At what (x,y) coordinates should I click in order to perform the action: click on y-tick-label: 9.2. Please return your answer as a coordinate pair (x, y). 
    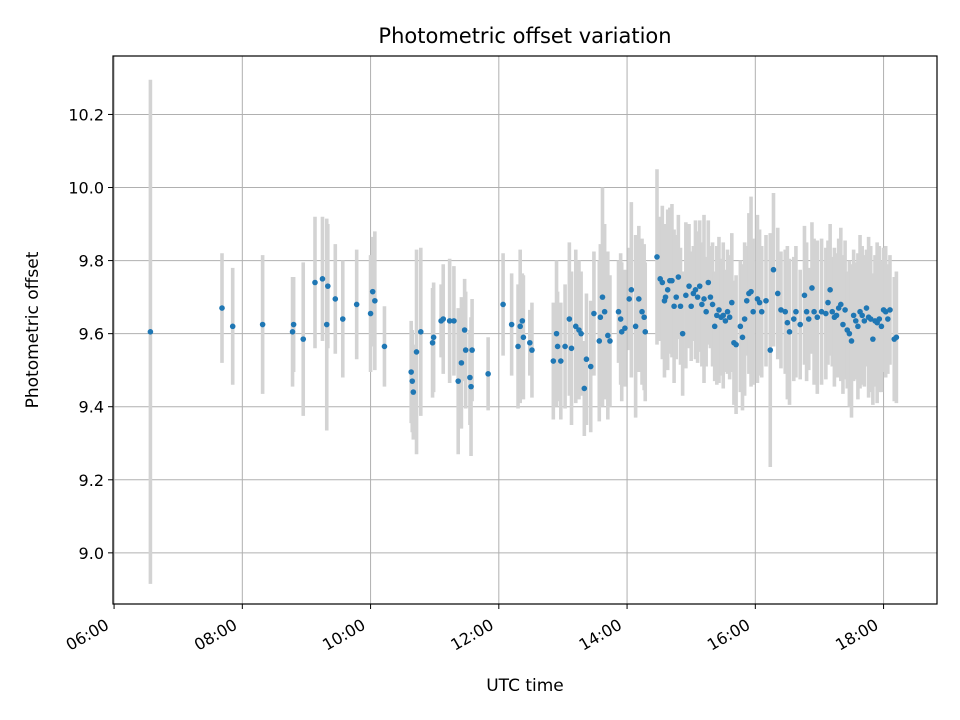
    Looking at the image, I should click on (91, 480).